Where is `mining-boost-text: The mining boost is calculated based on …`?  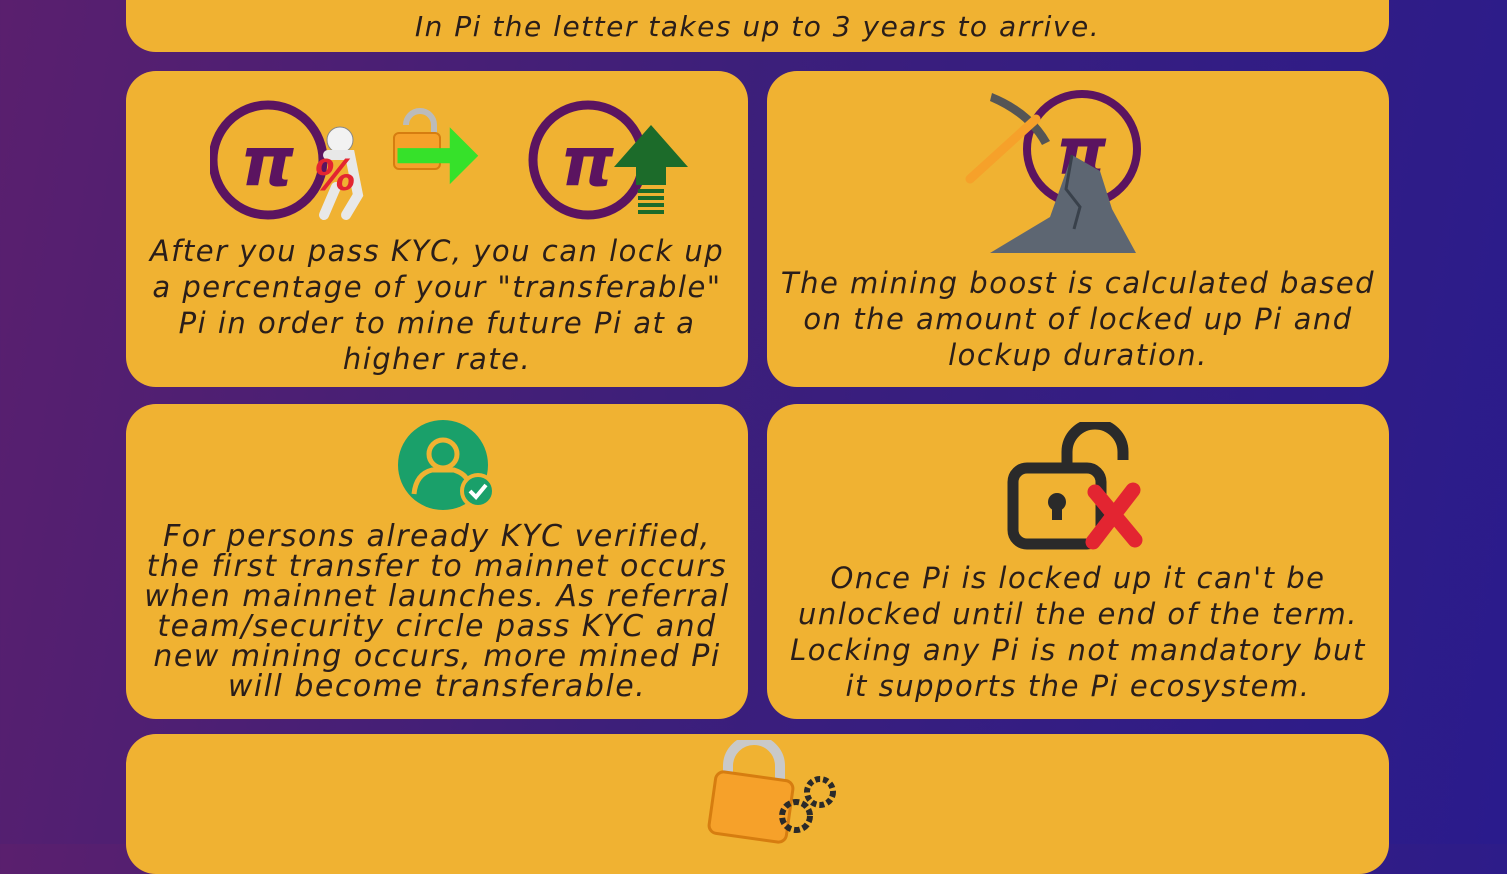 mining-boost-text: The mining boost is calculated based on … is located at coordinates (1078, 319).